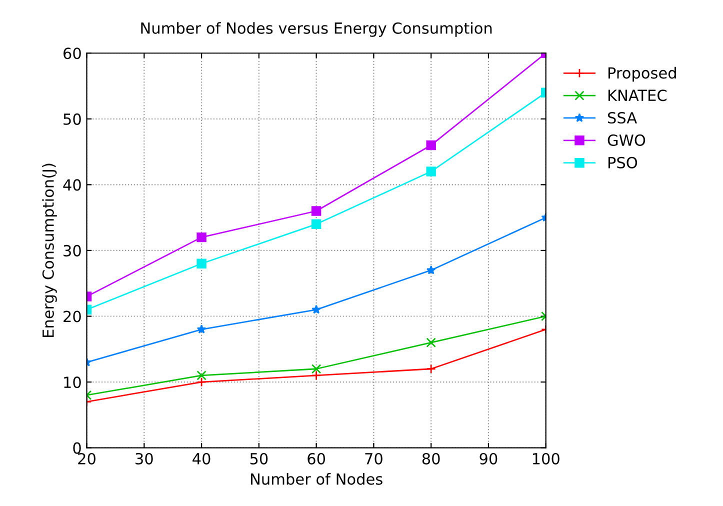 This screenshot has width=723, height=506. Describe the element at coordinates (72, 382) in the screenshot. I see `y-tick-label: 10` at that location.